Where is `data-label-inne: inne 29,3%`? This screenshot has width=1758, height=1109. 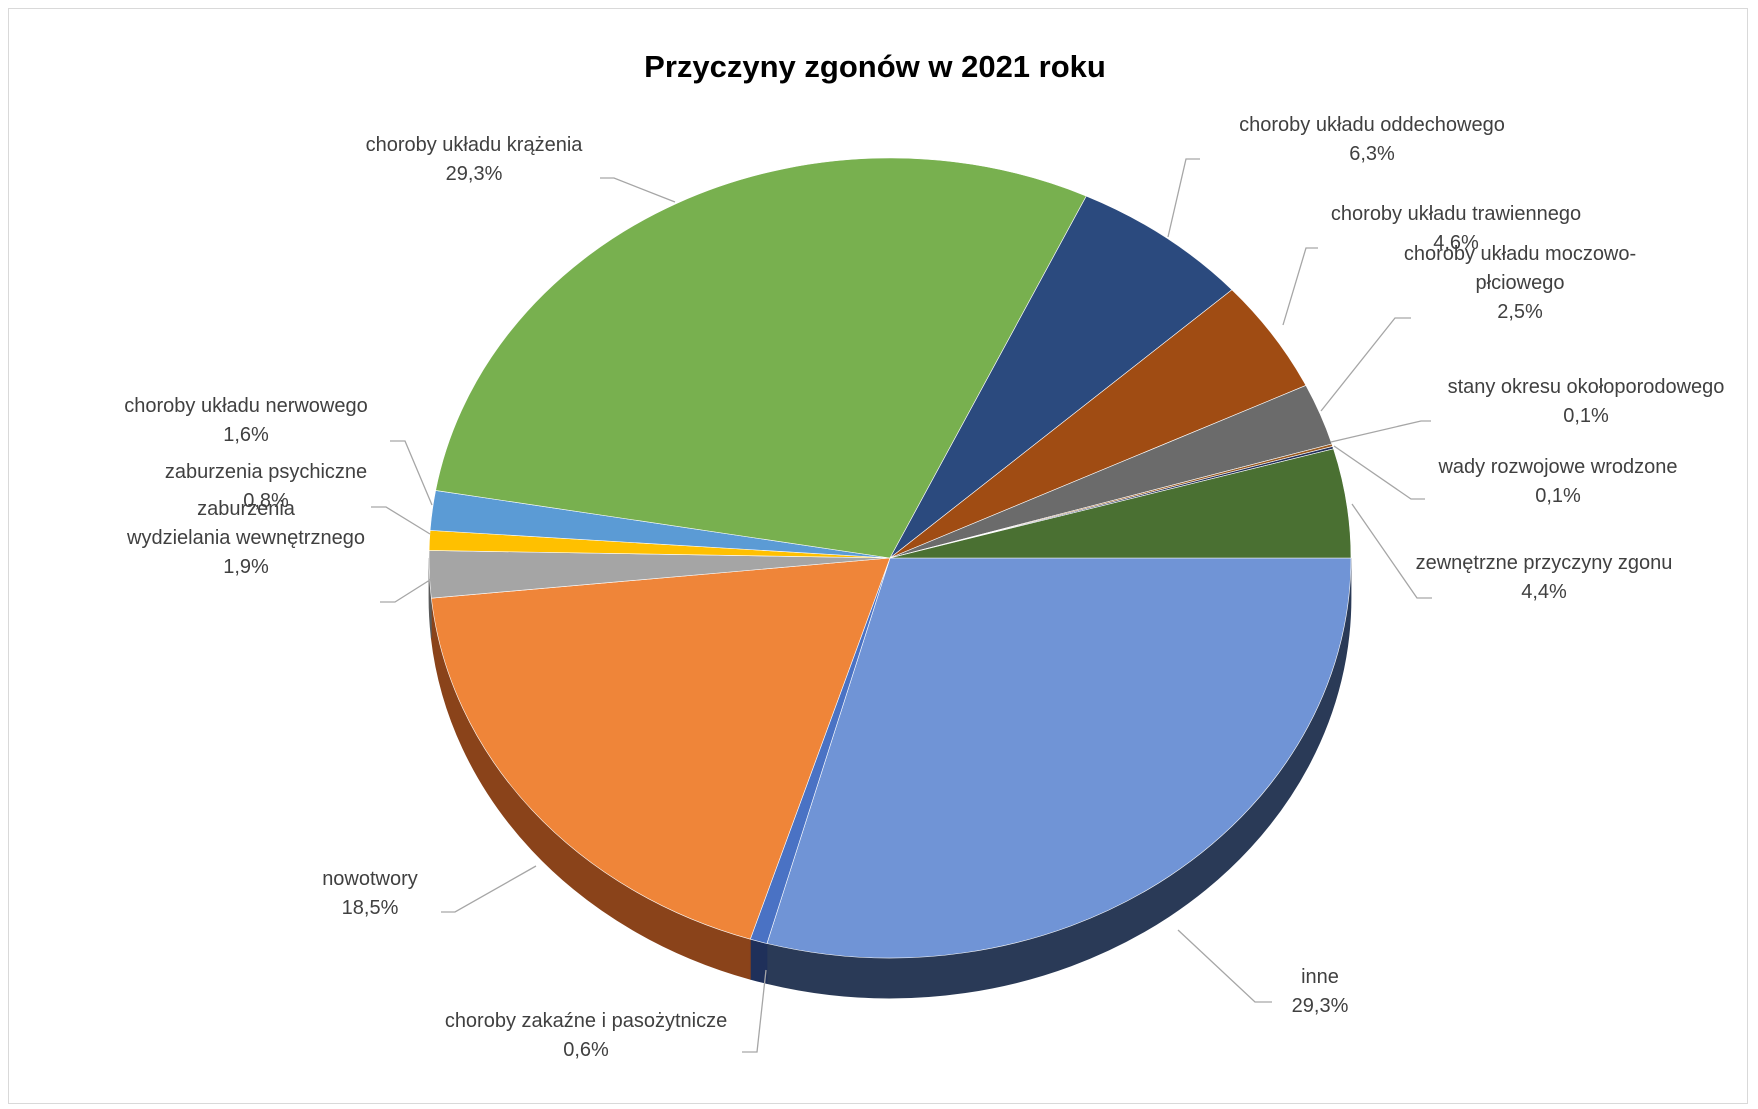 data-label-inne: inne 29,3% is located at coordinates (1320, 991).